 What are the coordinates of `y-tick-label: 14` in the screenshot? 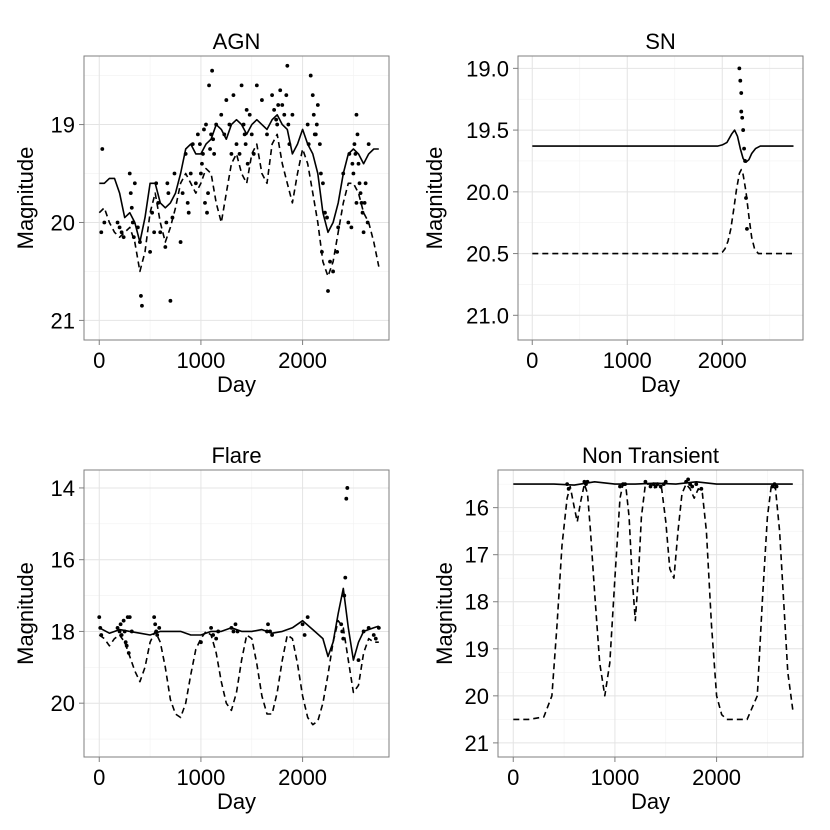 It's located at (63, 488).